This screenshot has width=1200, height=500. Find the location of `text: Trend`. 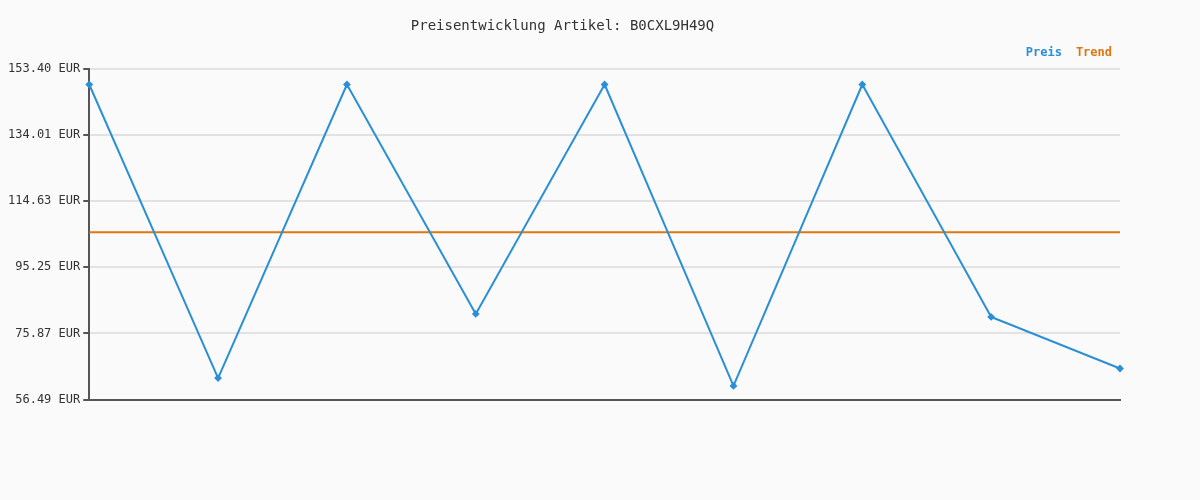

text: Trend is located at coordinates (1093, 51).